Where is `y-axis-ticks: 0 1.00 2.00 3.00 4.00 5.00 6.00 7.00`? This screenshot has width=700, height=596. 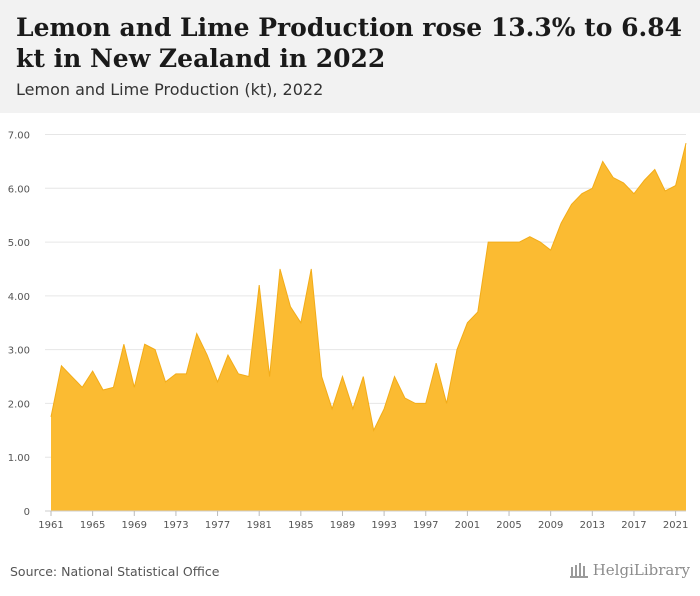 y-axis-ticks: 0 1.00 2.00 3.00 4.00 5.00 6.00 7.00 is located at coordinates (19, 324).